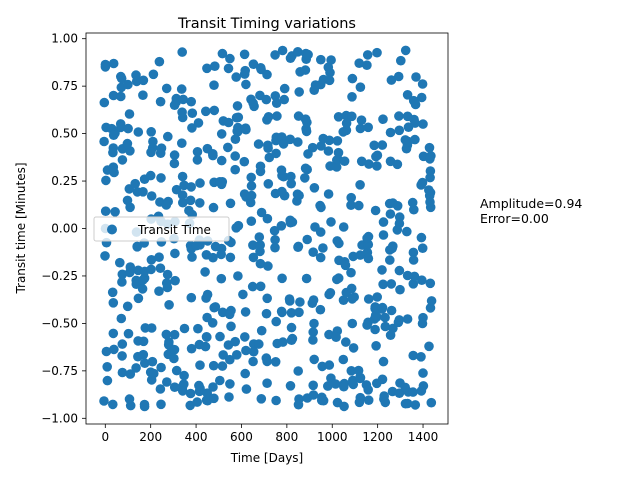 The height and width of the screenshot is (480, 640). I want to click on y-tick-label: −1.00, so click(59, 418).